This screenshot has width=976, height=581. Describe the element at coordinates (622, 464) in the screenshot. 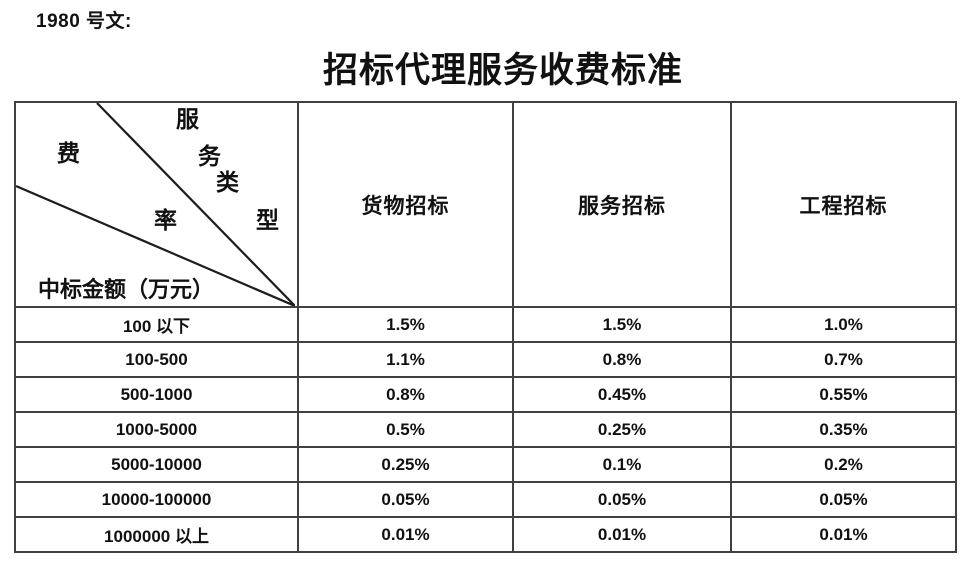

I see `fee-value: 0.1%` at that location.